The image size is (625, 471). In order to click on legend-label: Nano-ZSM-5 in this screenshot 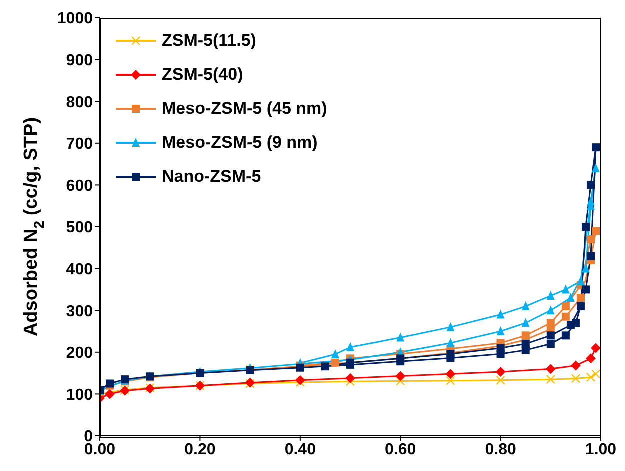, I will do `click(212, 177)`.